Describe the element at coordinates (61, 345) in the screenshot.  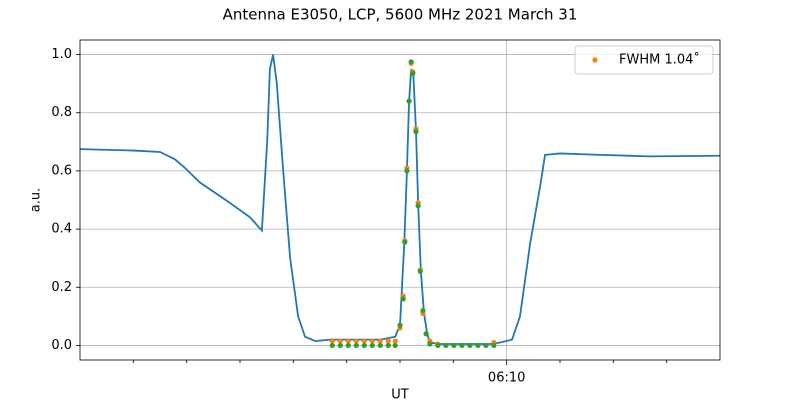
I see `y-tick-label: 0.0` at that location.